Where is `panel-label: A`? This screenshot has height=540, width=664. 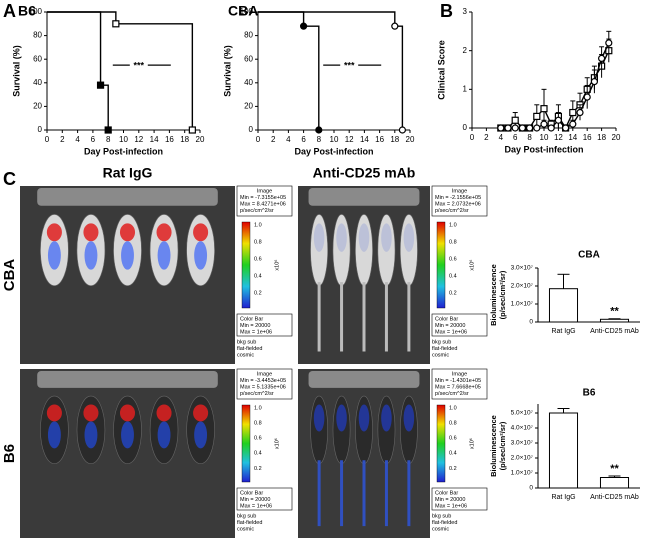 panel-label: A is located at coordinates (9, 11).